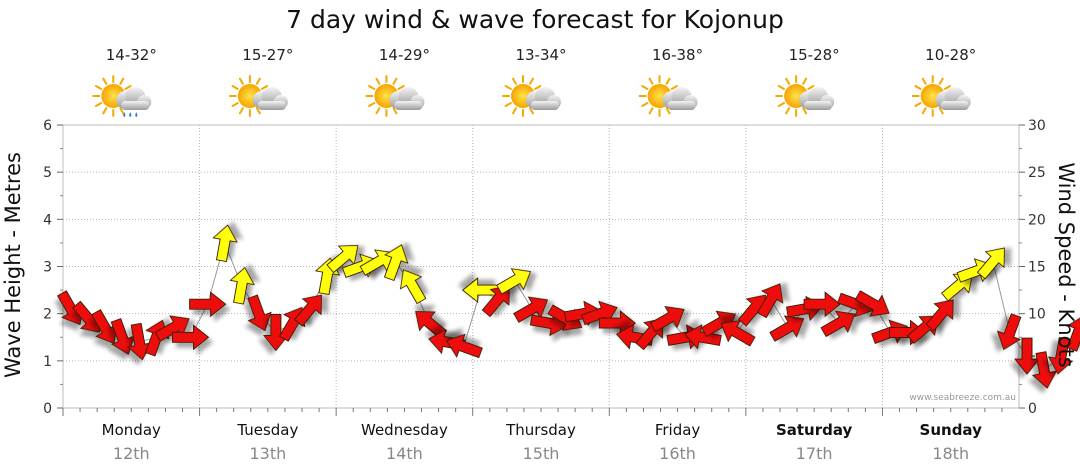 This screenshot has height=475, width=1080. What do you see at coordinates (404, 453) in the screenshot?
I see `date-label: 14th` at bounding box center [404, 453].